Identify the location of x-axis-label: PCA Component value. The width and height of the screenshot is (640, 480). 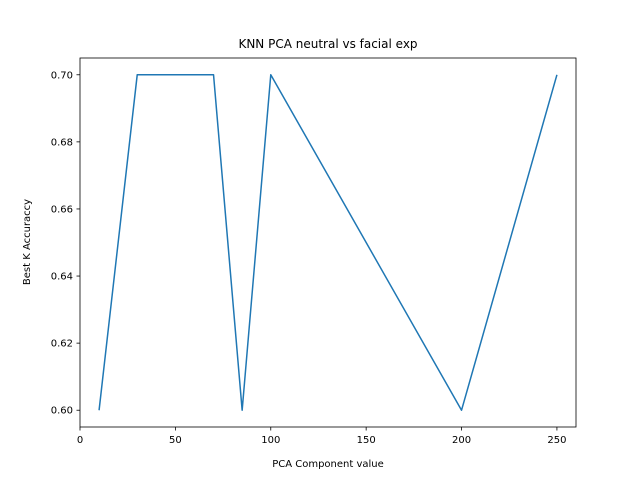
(328, 464).